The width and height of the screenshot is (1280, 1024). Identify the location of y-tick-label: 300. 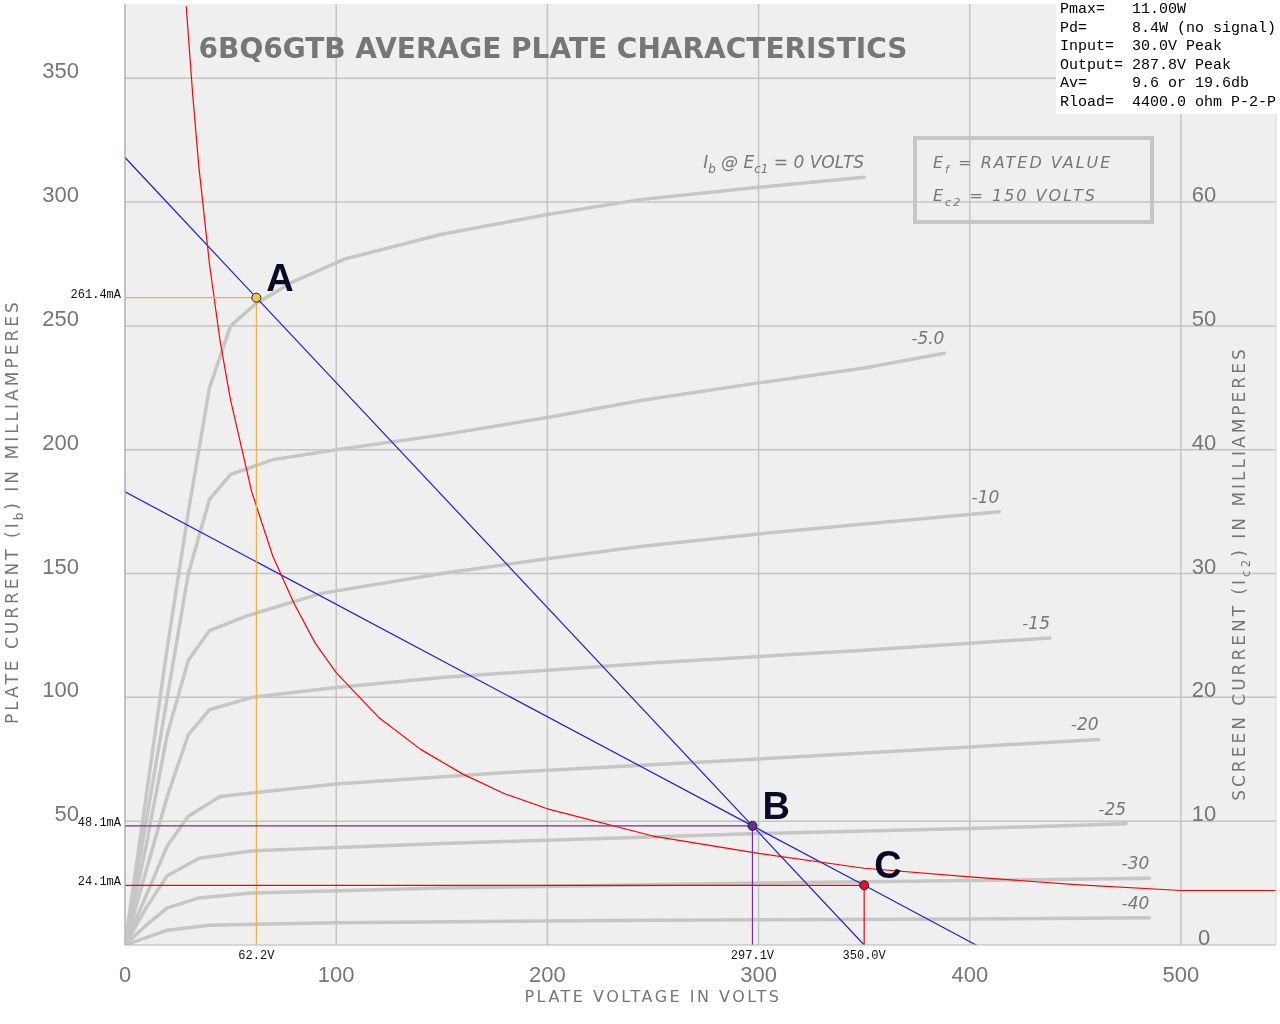
(60, 195).